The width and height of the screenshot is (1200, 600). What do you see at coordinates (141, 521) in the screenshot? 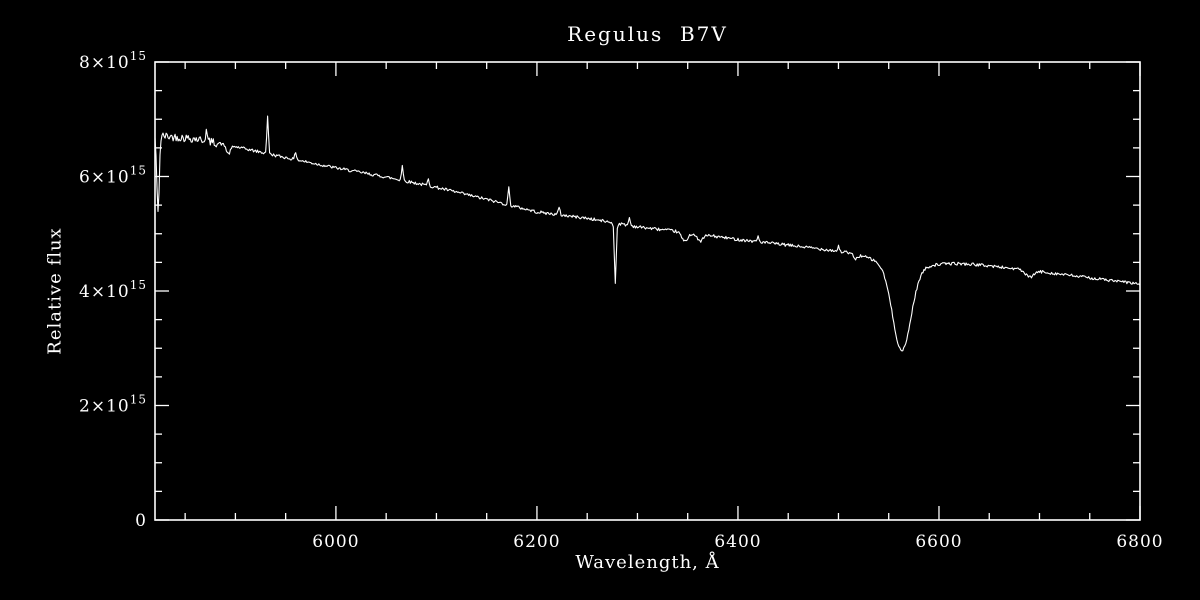
I see `y-axis-tick-label: 0` at bounding box center [141, 521].